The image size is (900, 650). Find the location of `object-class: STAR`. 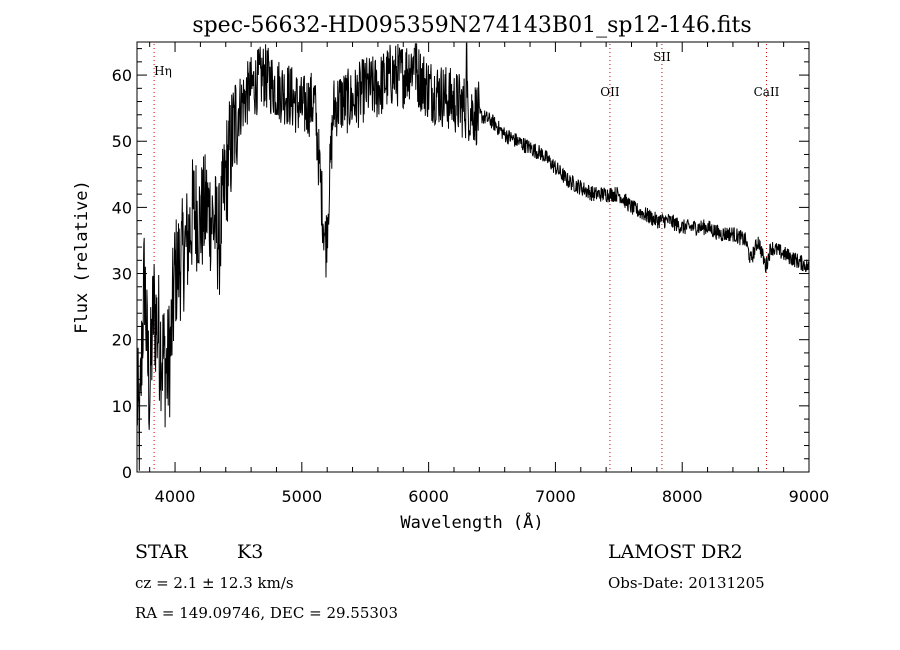

object-class: STAR is located at coordinates (161, 552).